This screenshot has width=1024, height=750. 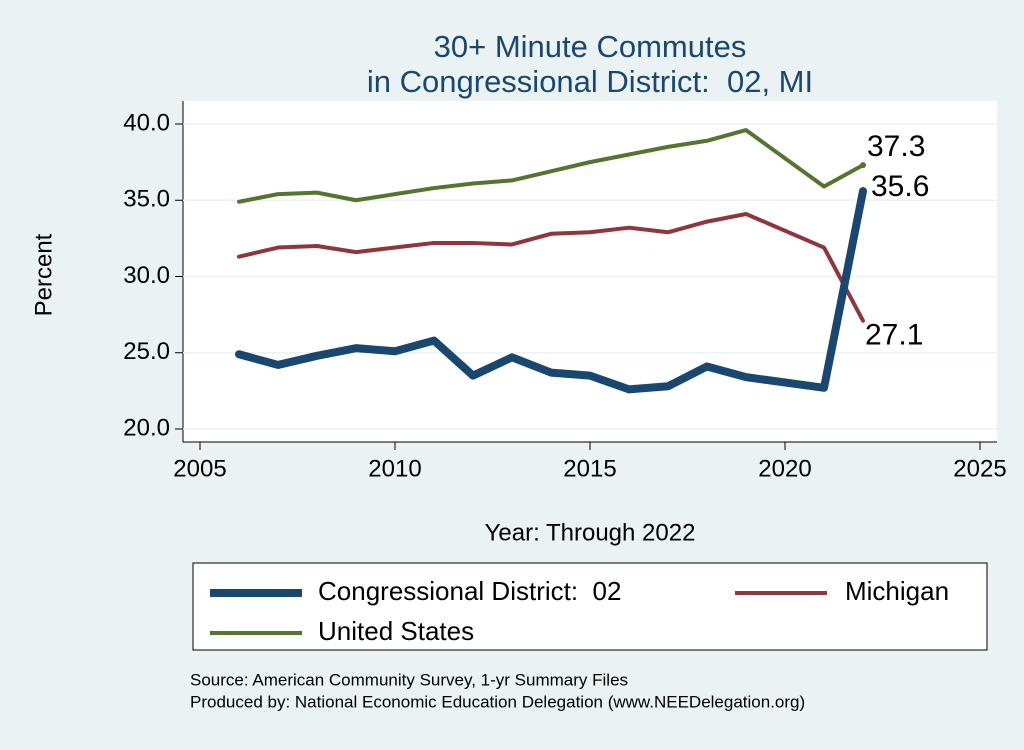 What do you see at coordinates (979, 468) in the screenshot?
I see `x-tick-label: 2025` at bounding box center [979, 468].